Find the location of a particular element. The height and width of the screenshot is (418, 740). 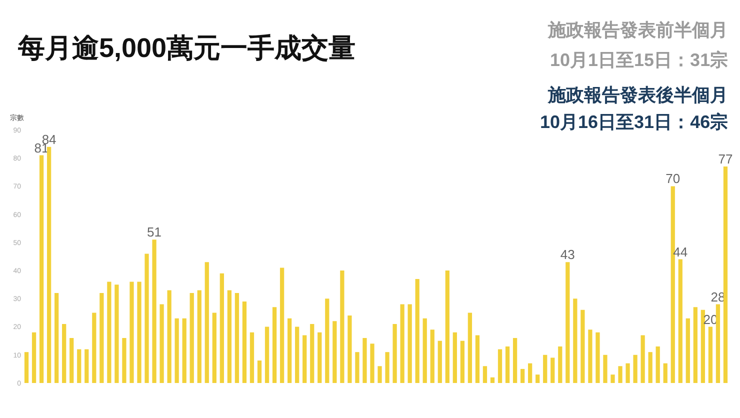

data-label: 70 is located at coordinates (673, 178).